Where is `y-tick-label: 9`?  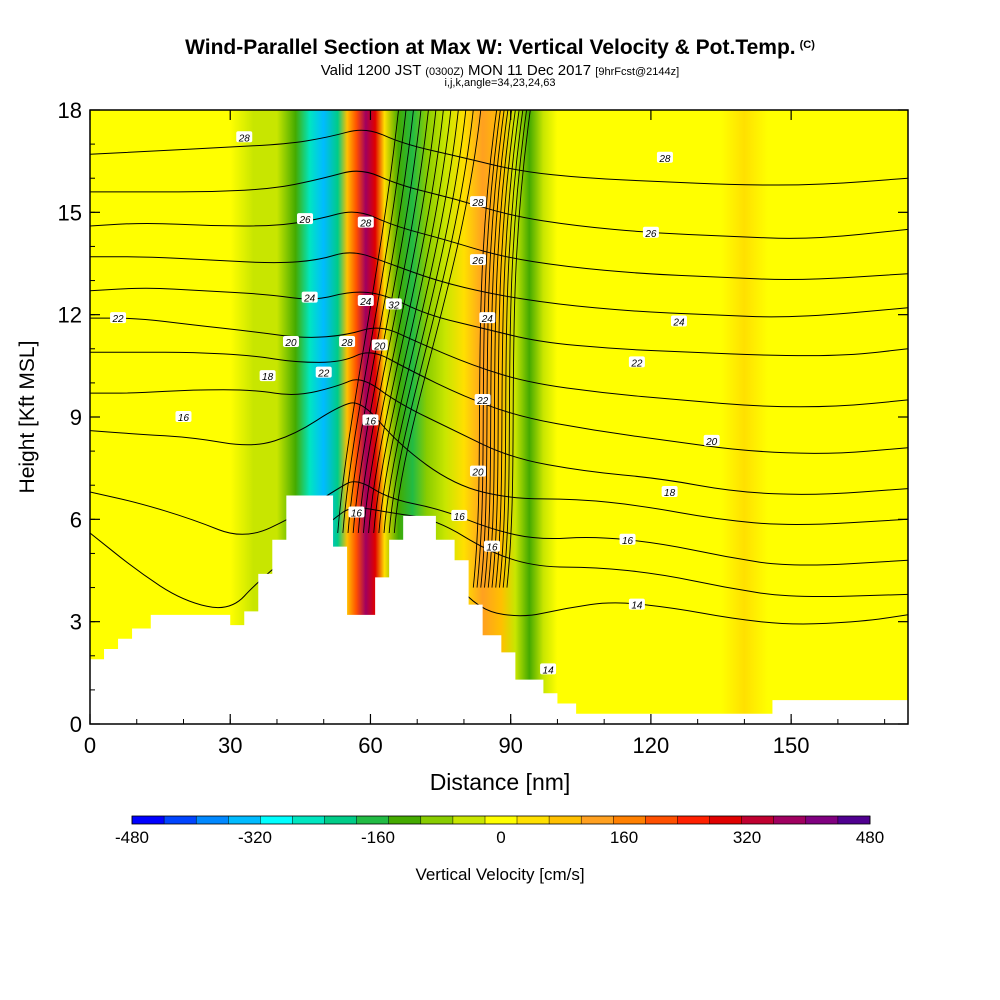 y-tick-label: 9 is located at coordinates (76, 417).